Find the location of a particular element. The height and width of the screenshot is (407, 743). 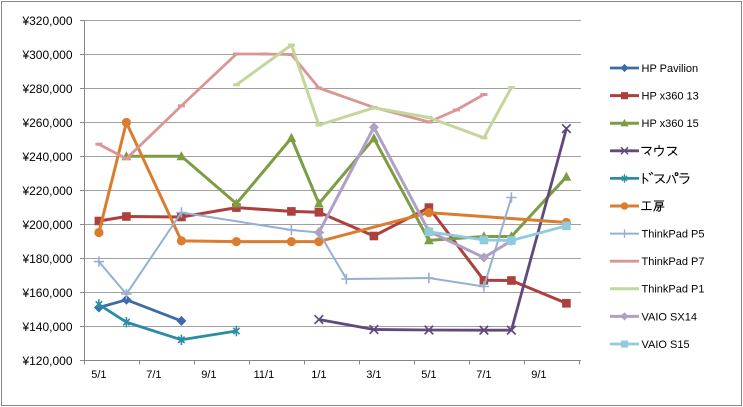

svg-text: ¥320,000 is located at coordinates (46, 21).